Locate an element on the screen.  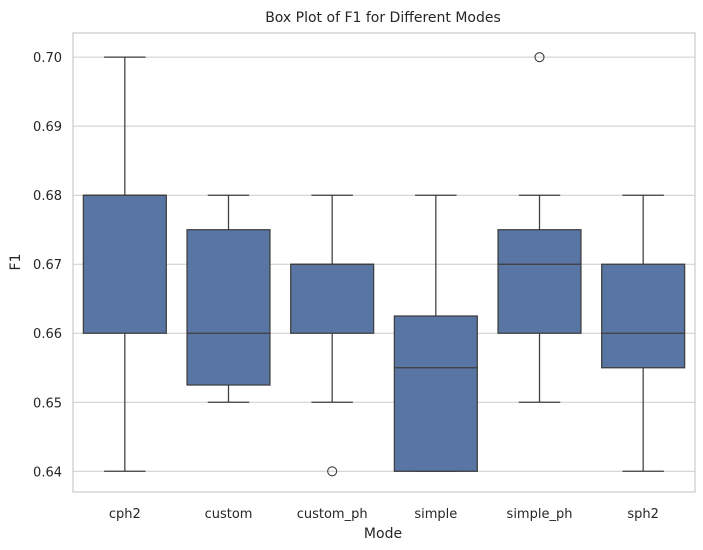
x-tick-label: custom is located at coordinates (229, 514).